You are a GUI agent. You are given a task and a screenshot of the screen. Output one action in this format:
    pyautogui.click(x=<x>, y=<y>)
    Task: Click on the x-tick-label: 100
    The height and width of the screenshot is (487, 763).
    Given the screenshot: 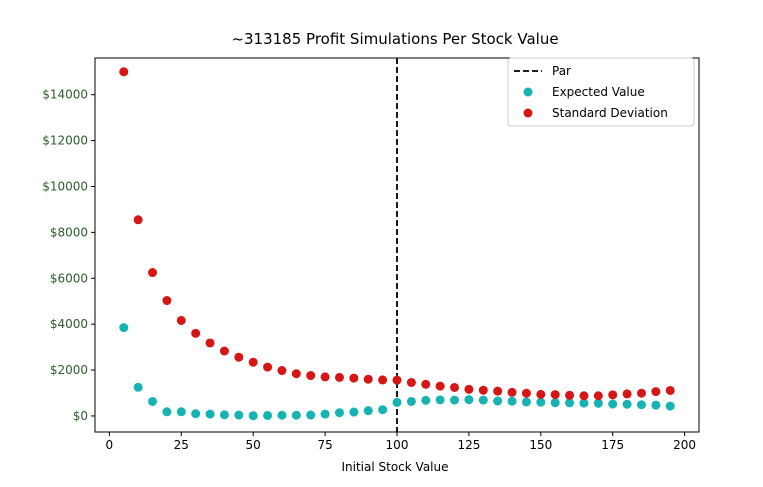 What is the action you would take?
    pyautogui.click(x=397, y=445)
    